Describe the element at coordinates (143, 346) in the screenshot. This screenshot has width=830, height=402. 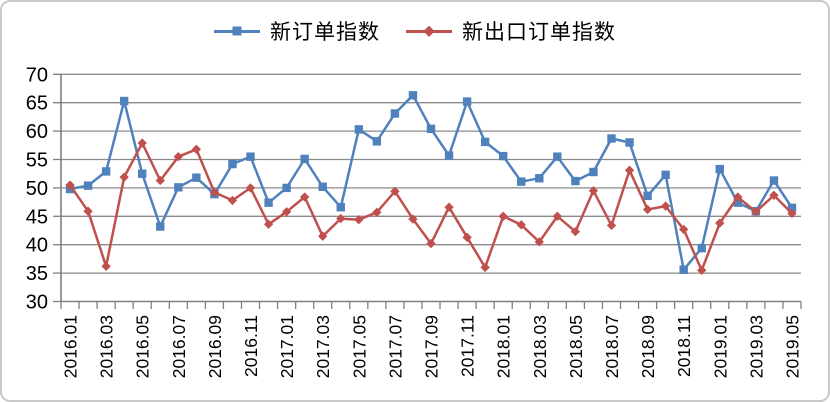
I see `x-axis-label: 2016.05` at that location.